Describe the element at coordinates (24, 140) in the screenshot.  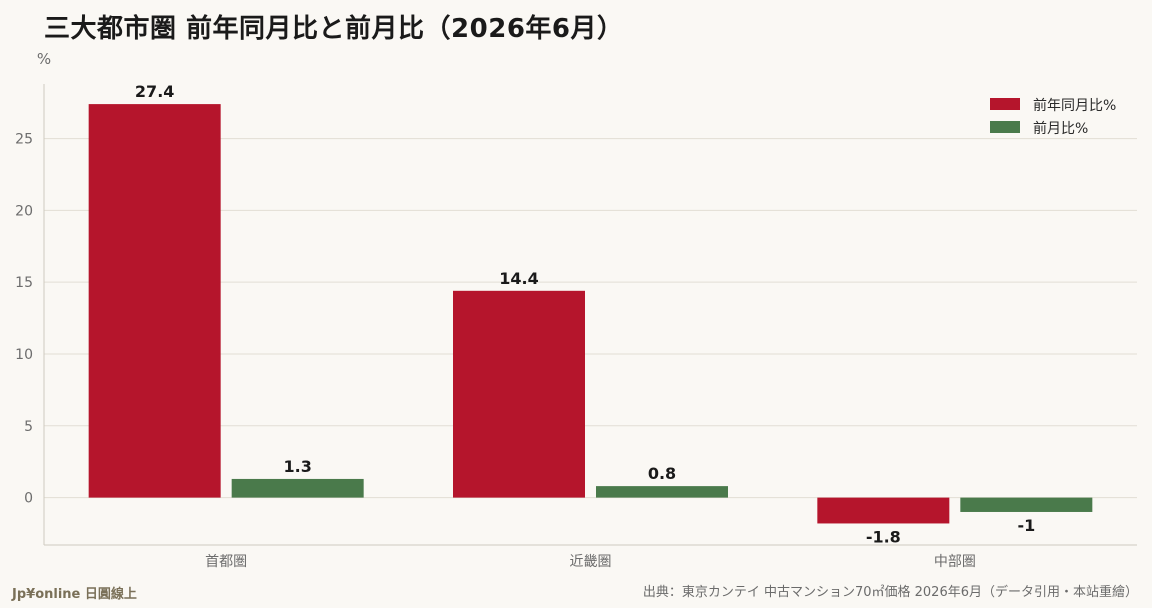
I see `y-tick-label: 25` at that location.